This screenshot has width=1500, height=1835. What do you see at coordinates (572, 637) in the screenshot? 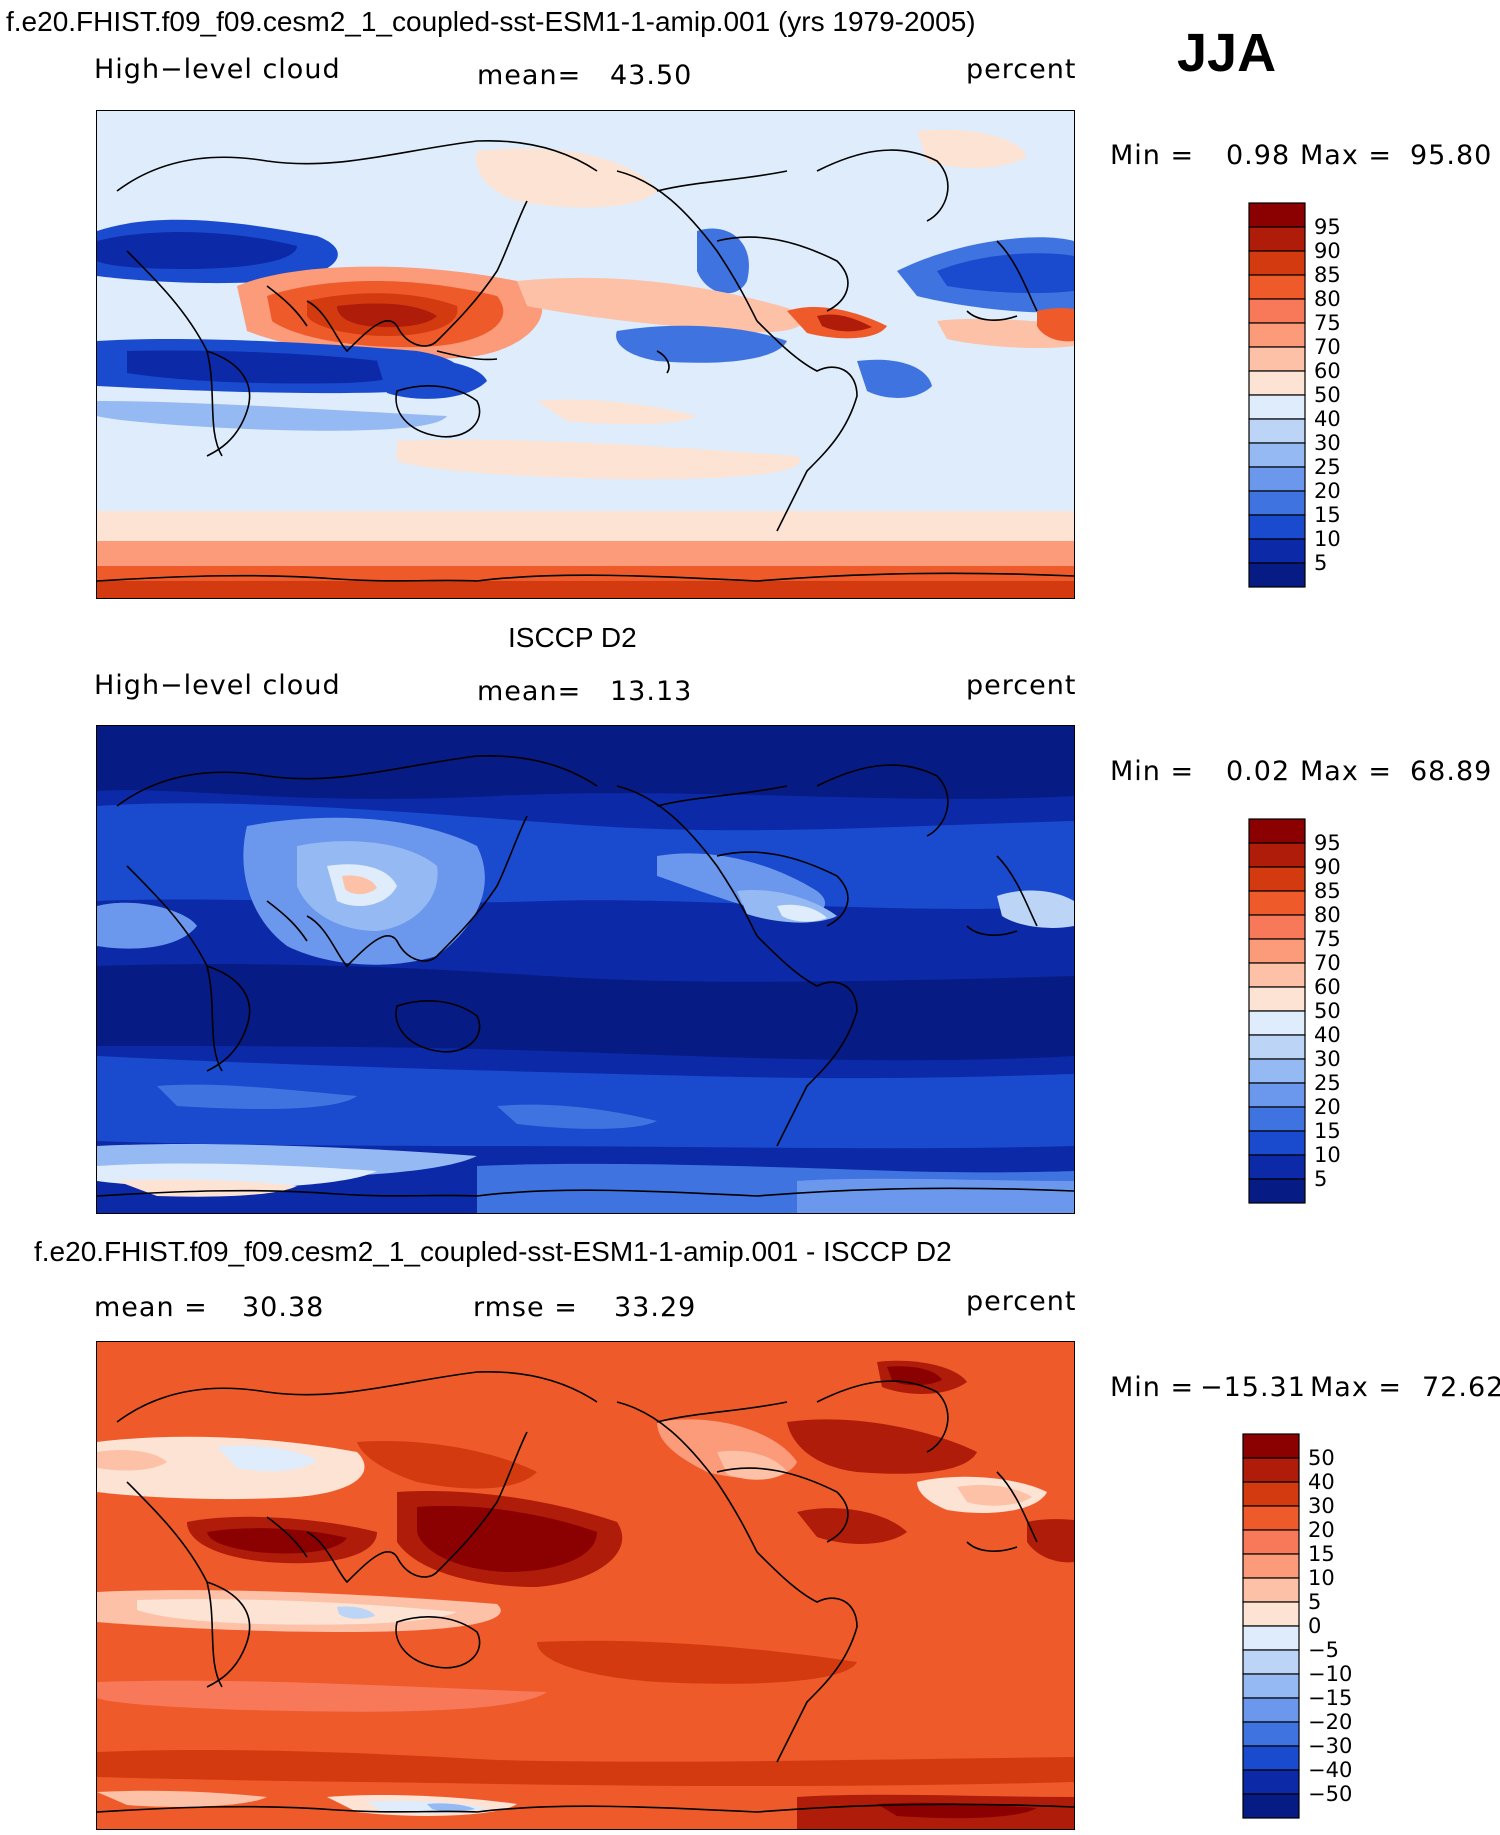
I see `panel2-heading: ISCCP D2` at bounding box center [572, 637].